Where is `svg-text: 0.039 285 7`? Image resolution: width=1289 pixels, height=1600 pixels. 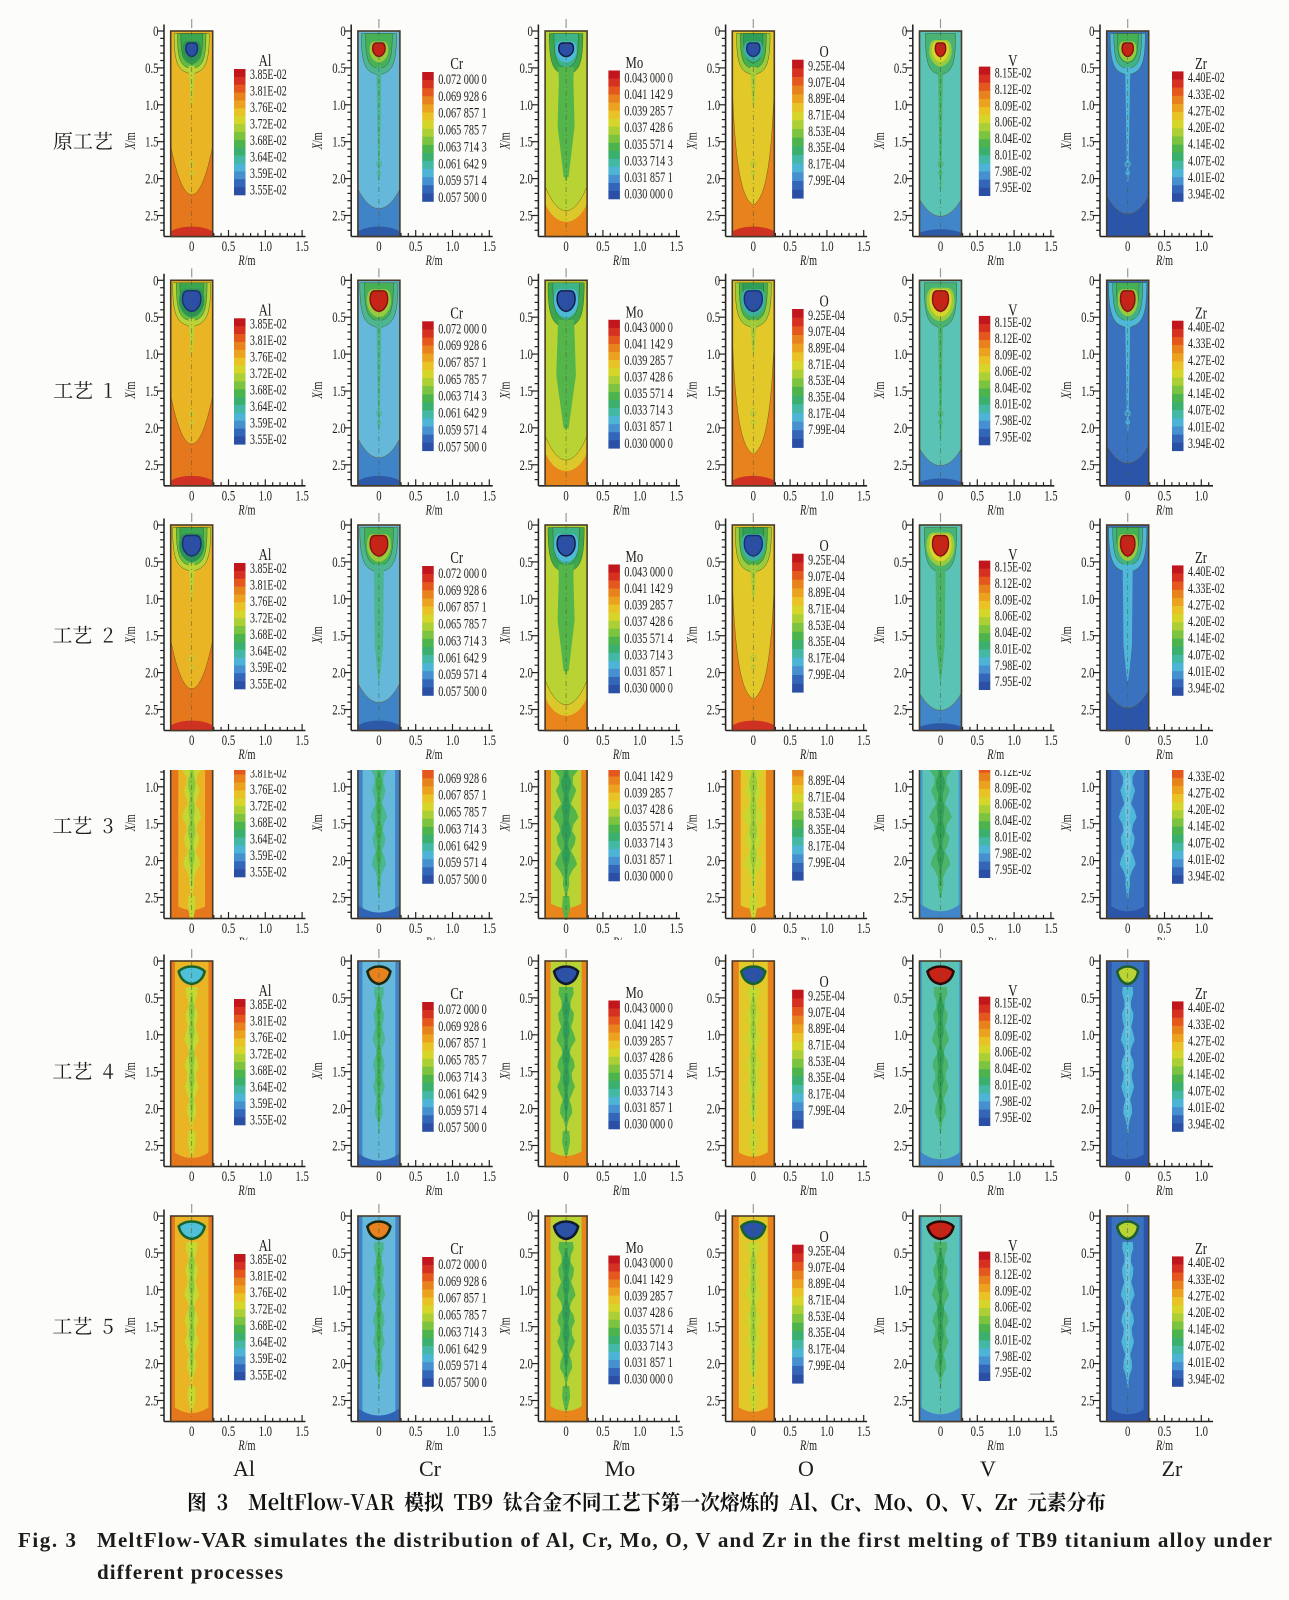 svg-text: 0.039 285 7 is located at coordinates (648, 793).